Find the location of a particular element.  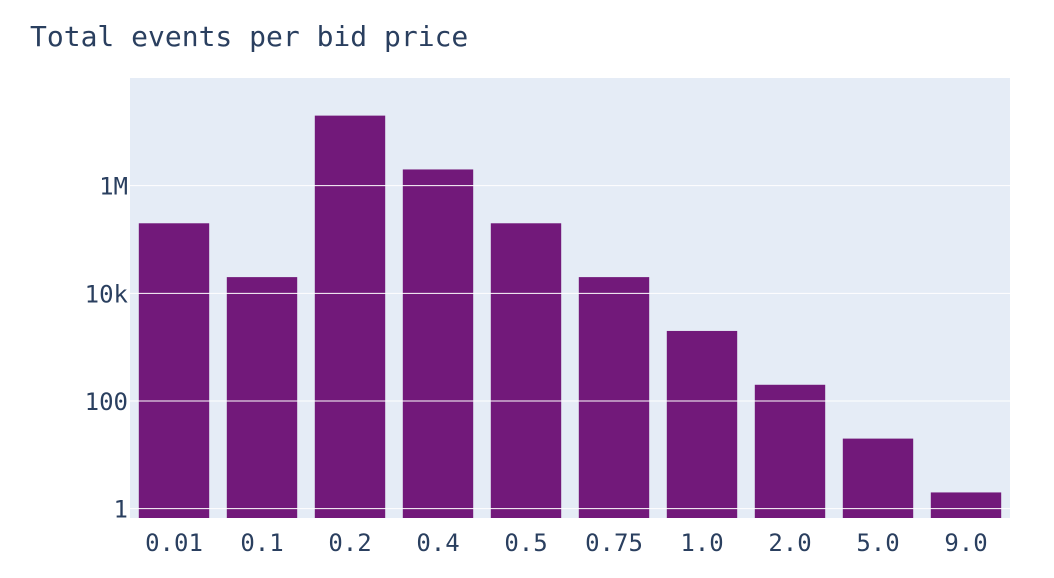

bar-0.75 is located at coordinates (614, 397).